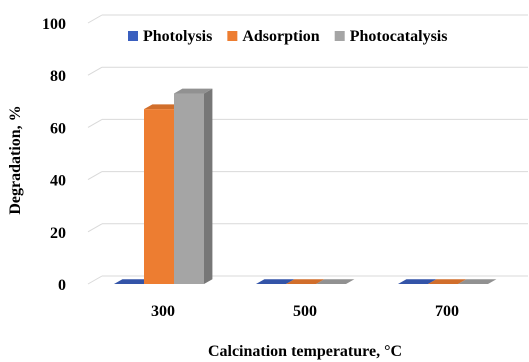  What do you see at coordinates (399, 36) in the screenshot?
I see `legend-label: Photocatalysis` at bounding box center [399, 36].